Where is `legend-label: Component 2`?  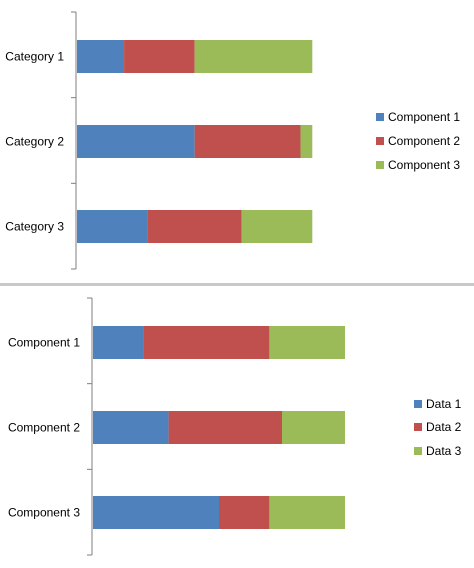
legend-label: Component 2 is located at coordinates (424, 141).